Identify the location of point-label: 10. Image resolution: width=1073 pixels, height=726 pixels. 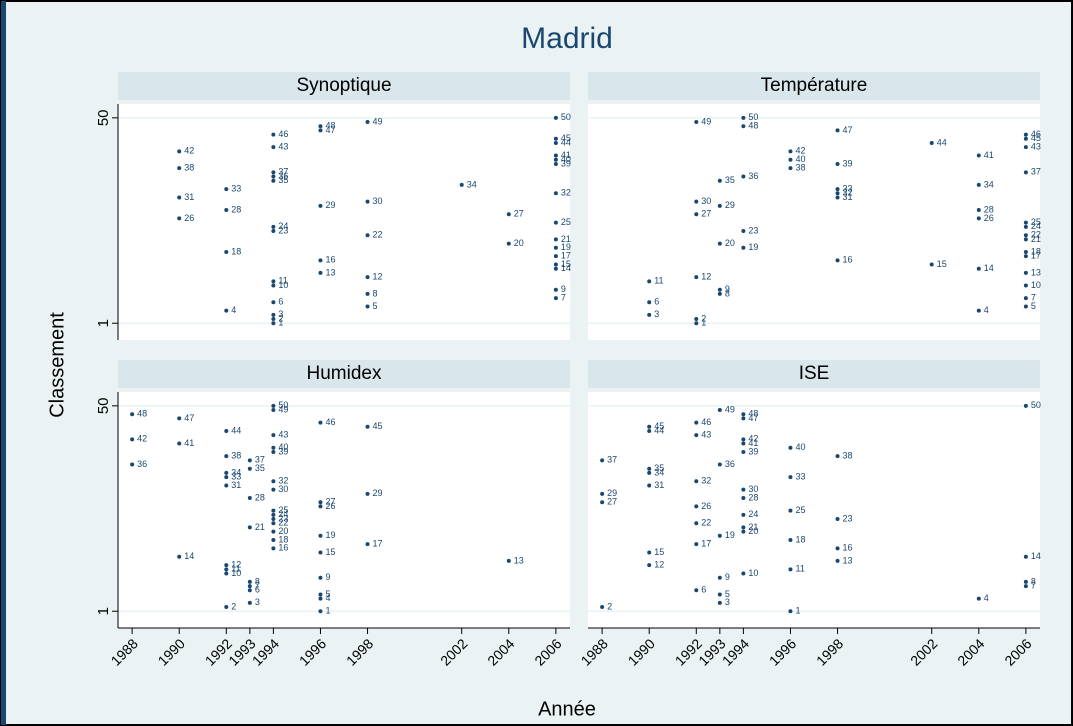
(753, 573).